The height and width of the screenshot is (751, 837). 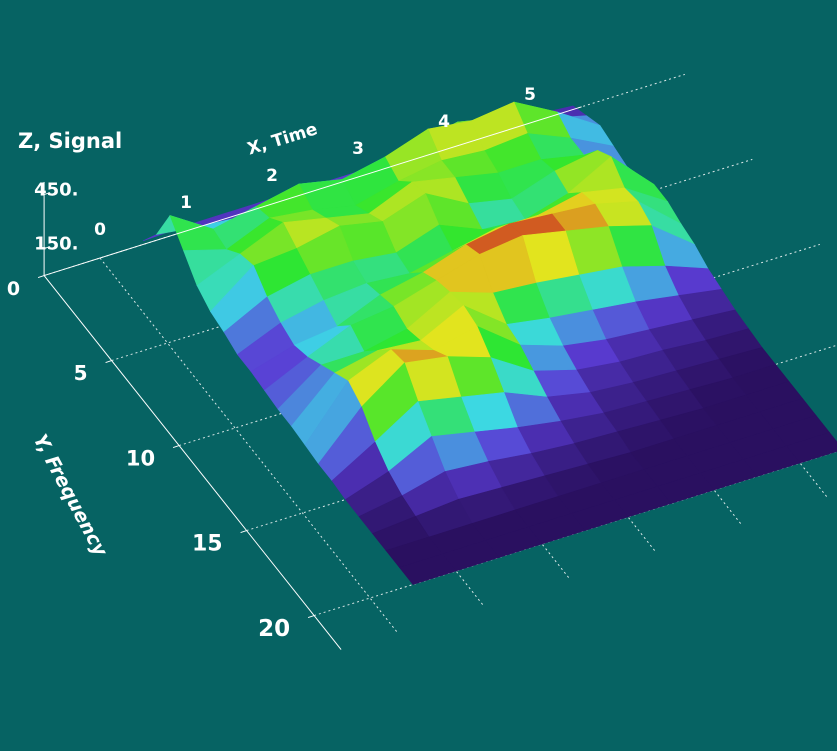 What do you see at coordinates (427, 569) in the screenshot?
I see `surface-cell` at bounding box center [427, 569].